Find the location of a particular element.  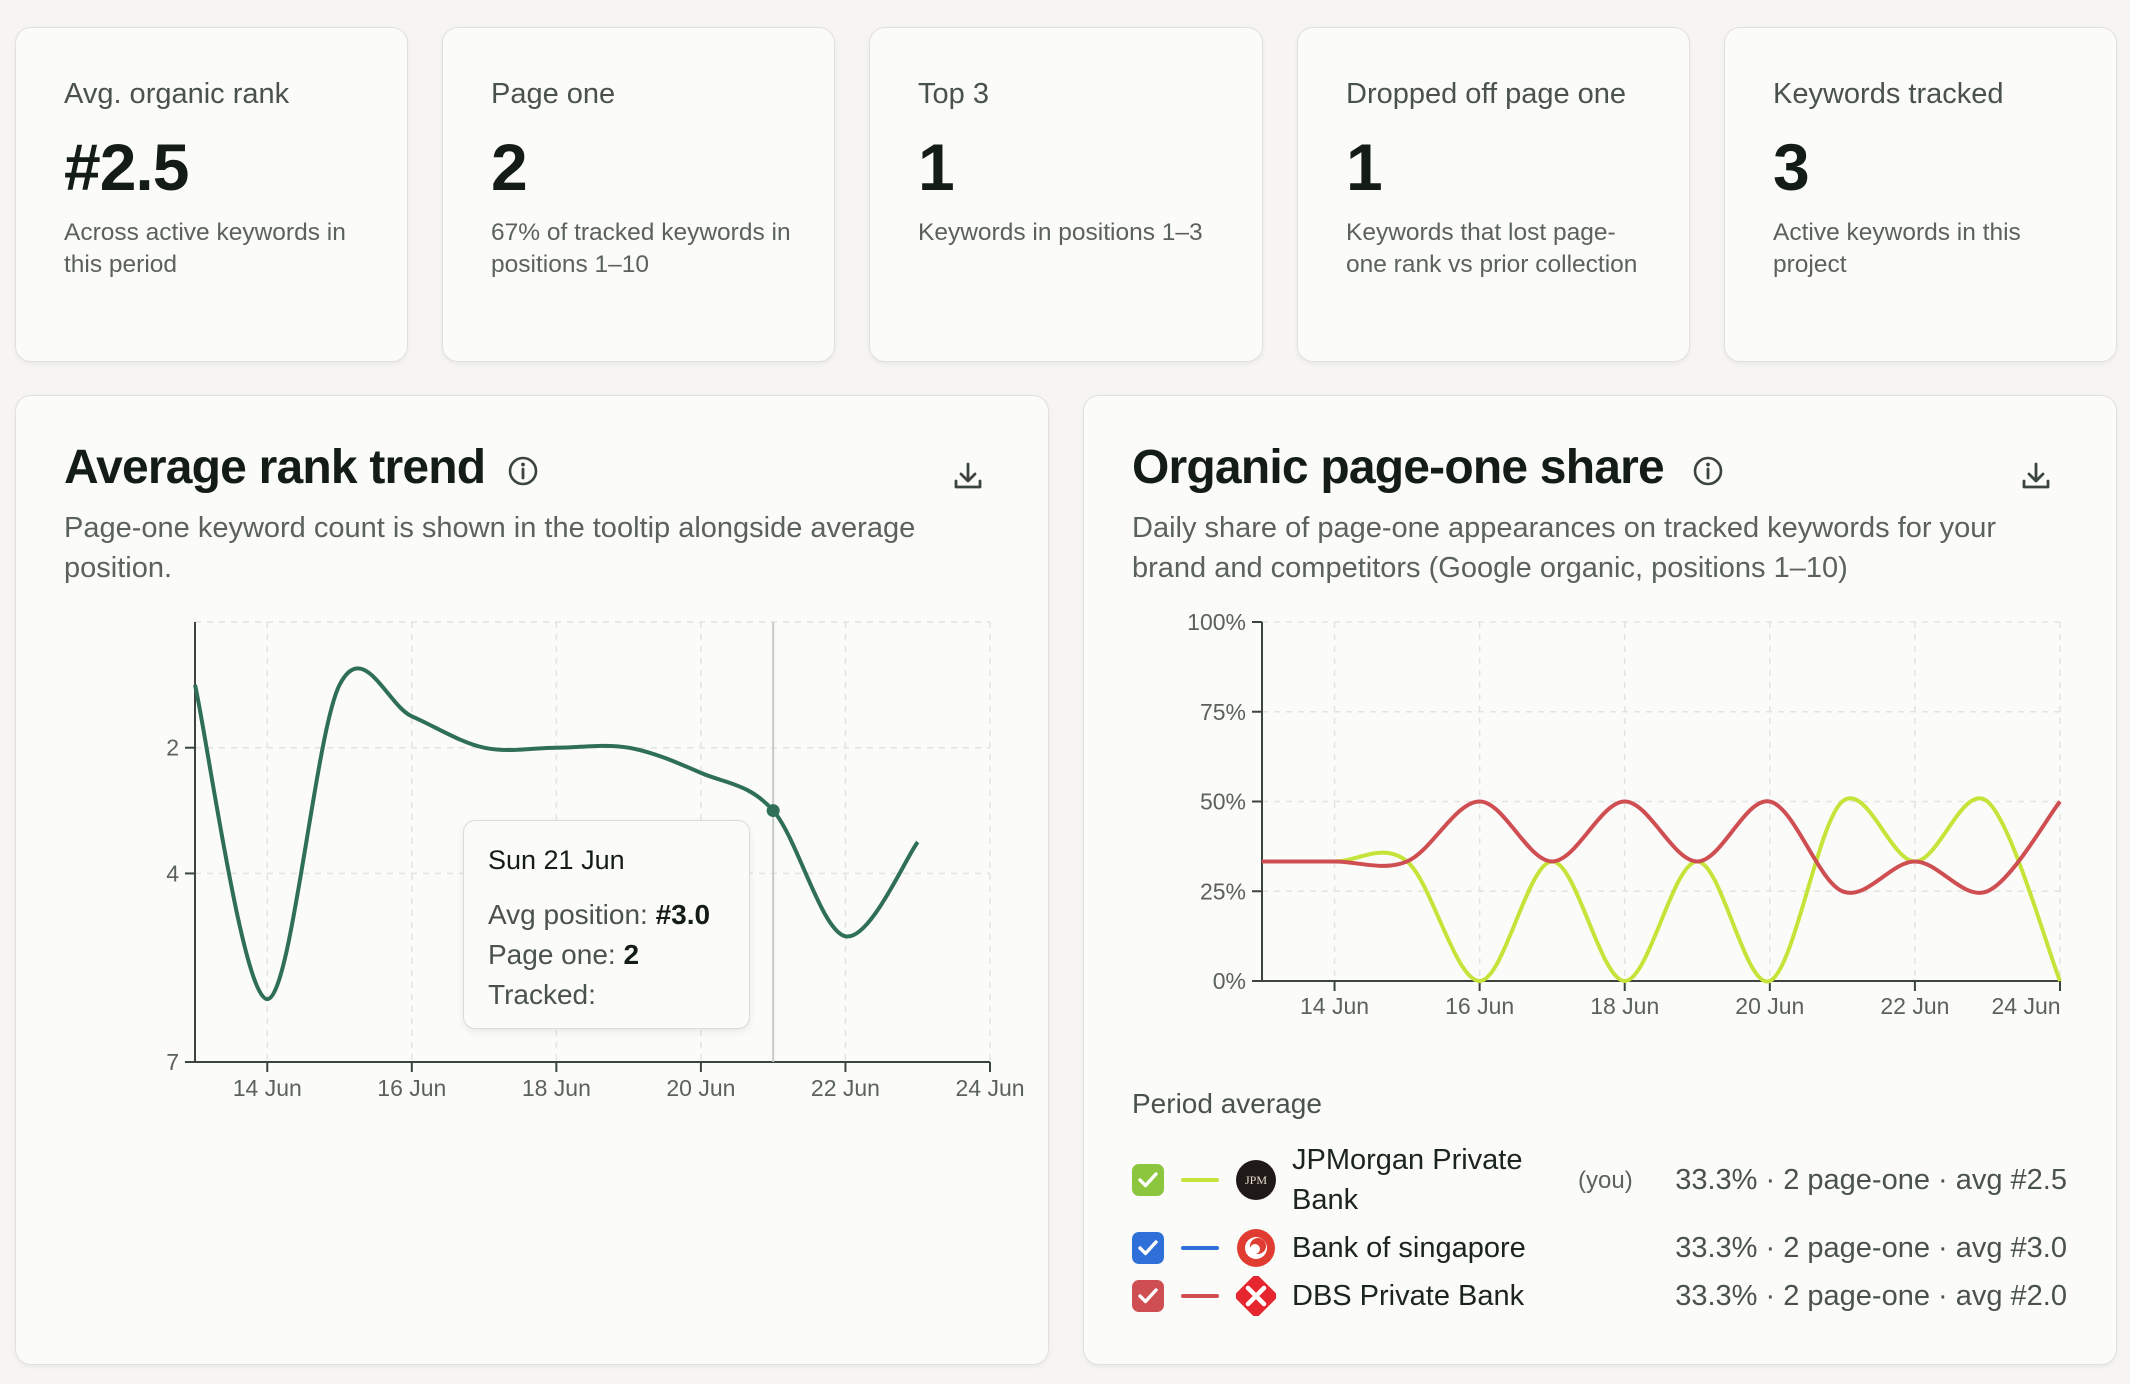

hover-point is located at coordinates (773, 811).